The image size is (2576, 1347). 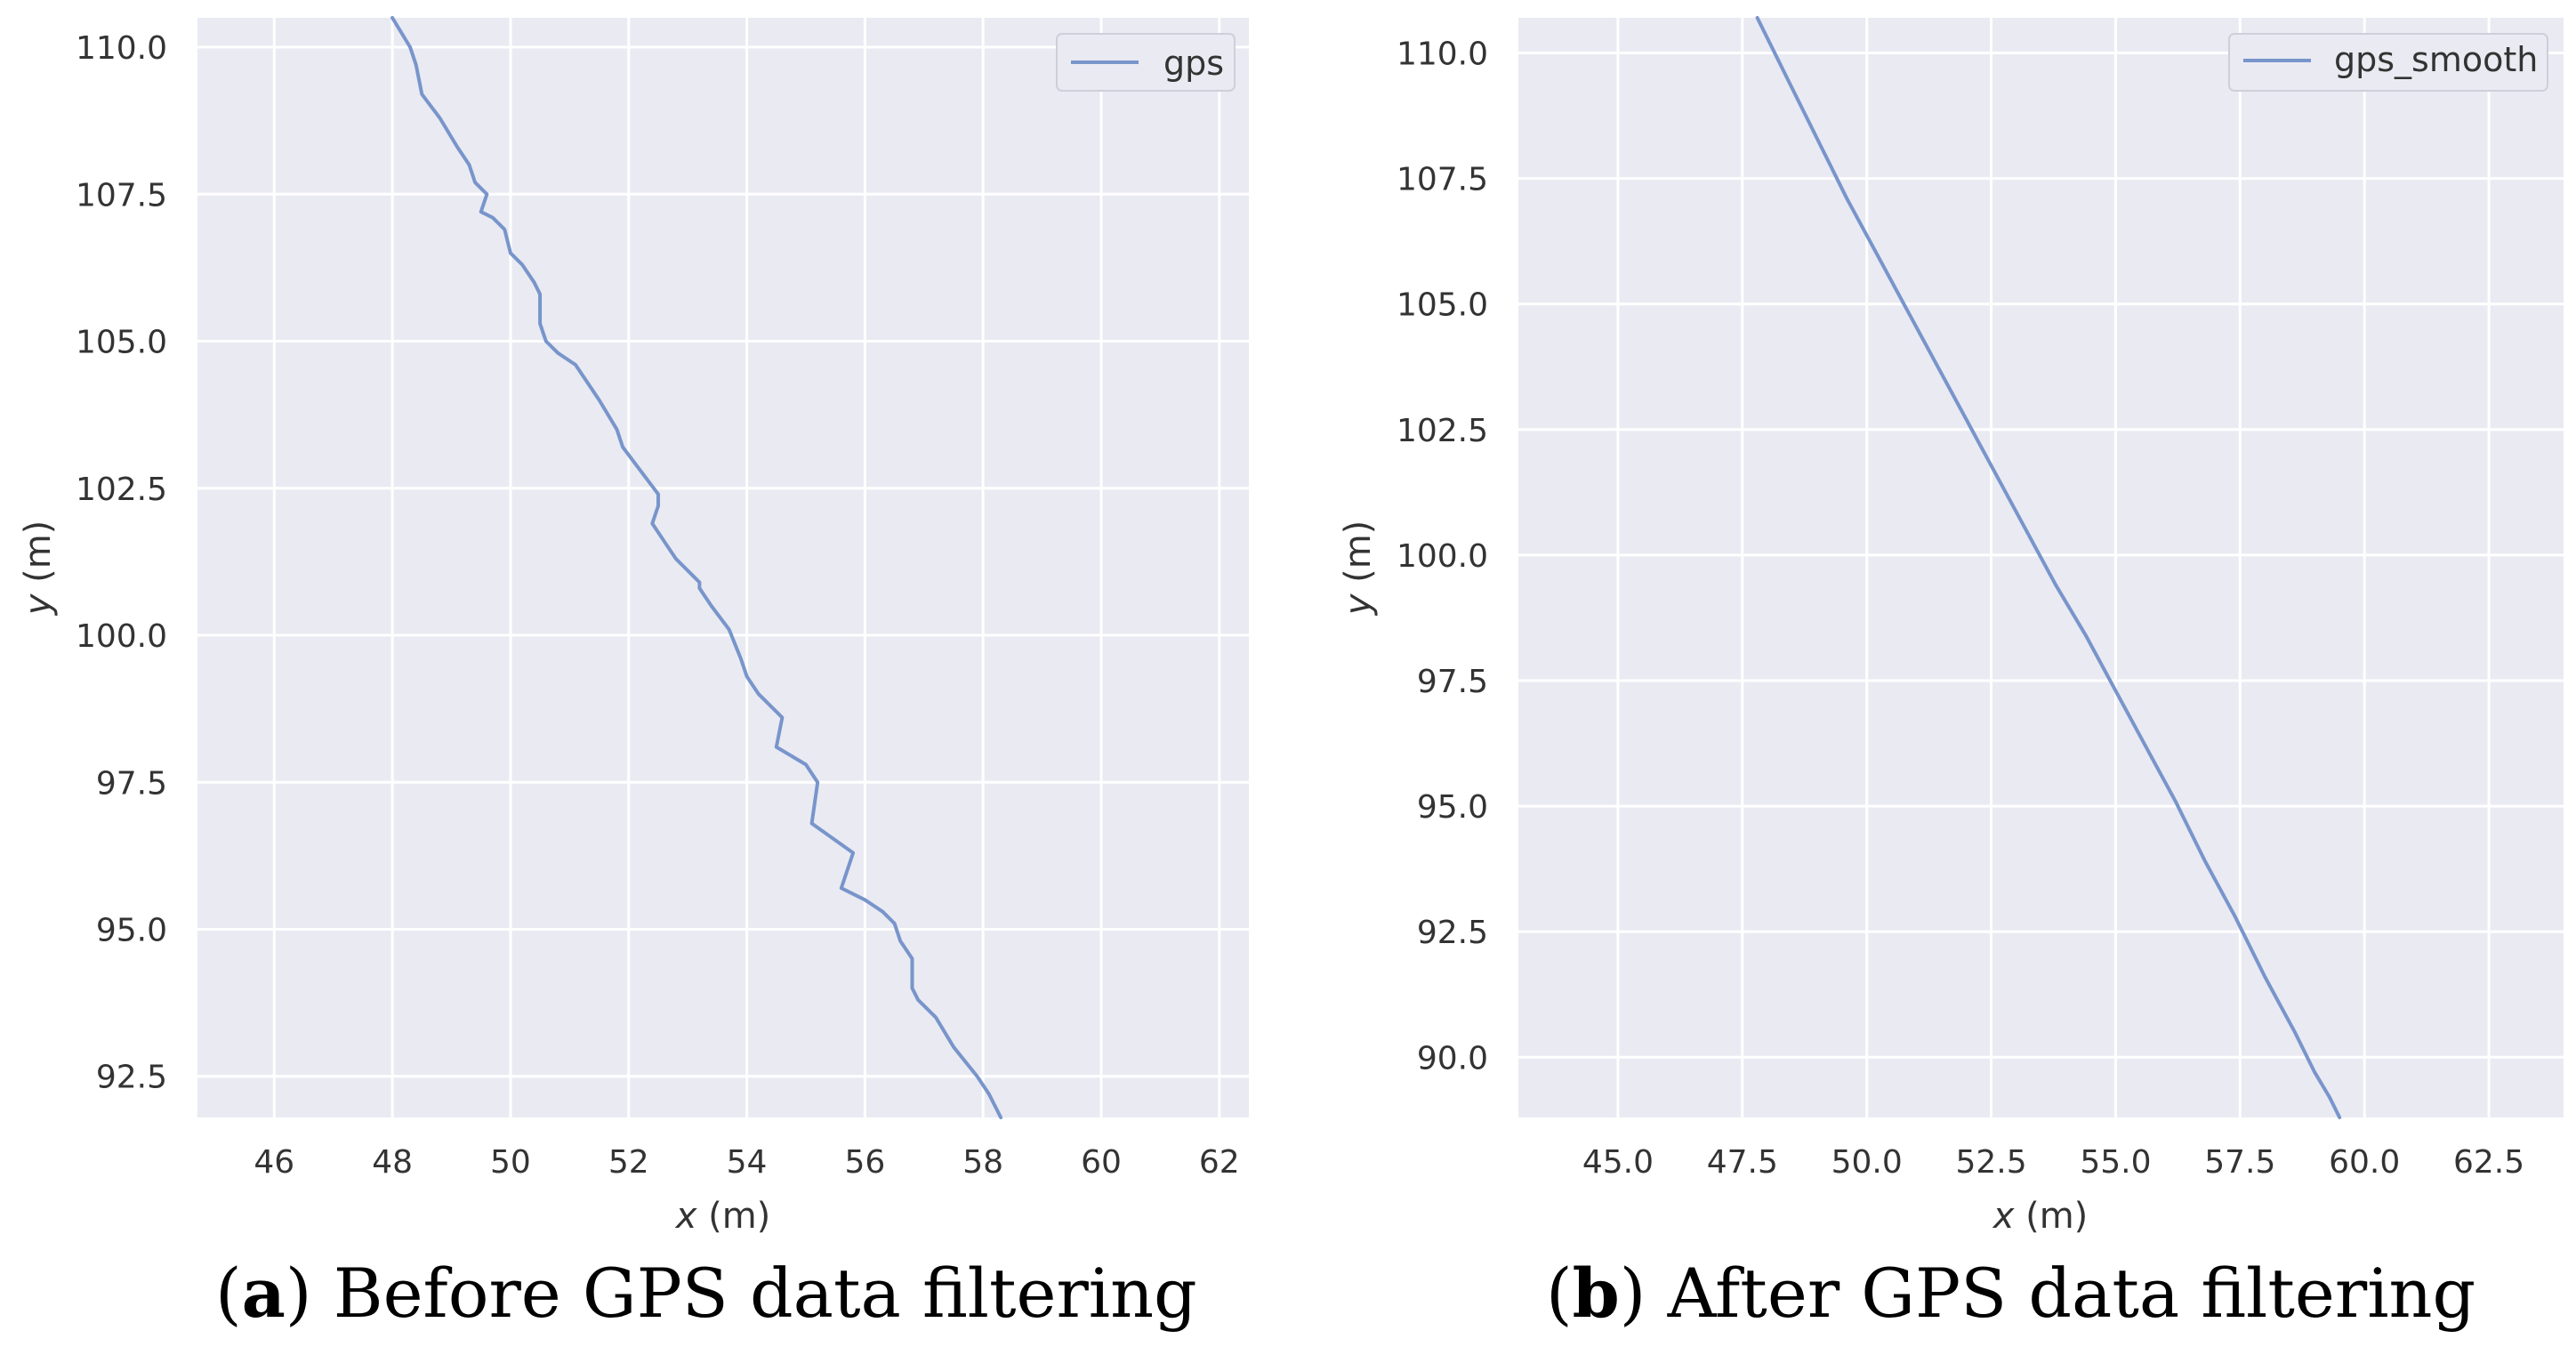 I want to click on panel-b-y-tick-label: 90.0, so click(x=1452, y=1058).